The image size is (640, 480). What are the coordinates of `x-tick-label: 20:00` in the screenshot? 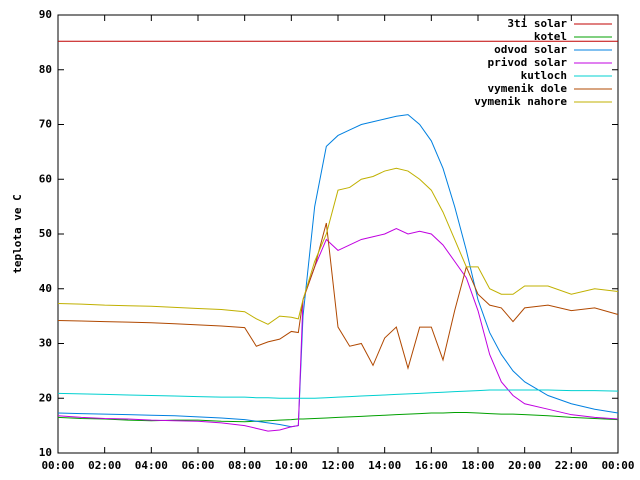 It's located at (524, 465).